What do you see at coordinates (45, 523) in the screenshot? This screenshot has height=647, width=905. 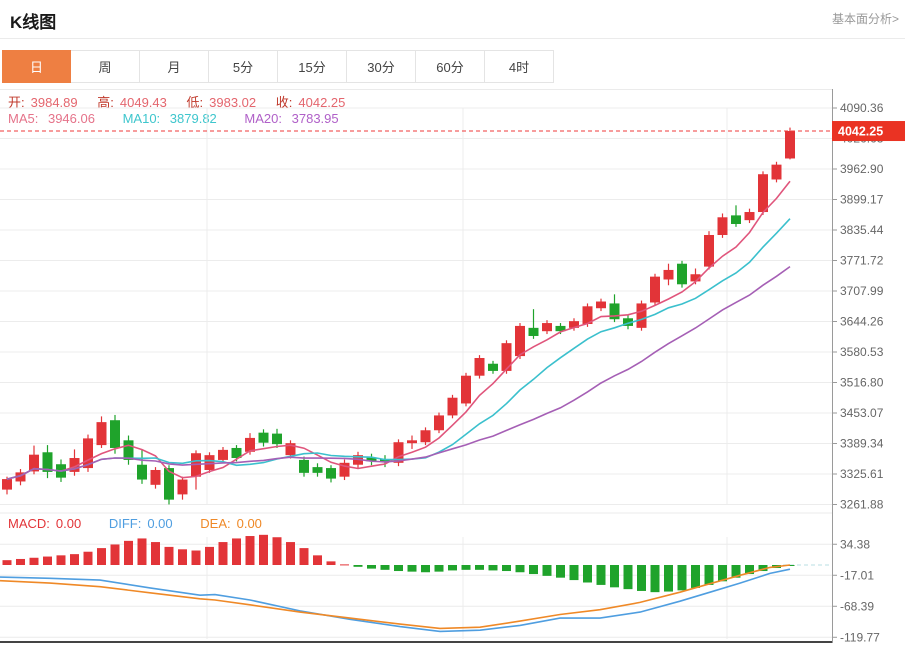 I see `macd-value-label: MACD: 0.00` at bounding box center [45, 523].